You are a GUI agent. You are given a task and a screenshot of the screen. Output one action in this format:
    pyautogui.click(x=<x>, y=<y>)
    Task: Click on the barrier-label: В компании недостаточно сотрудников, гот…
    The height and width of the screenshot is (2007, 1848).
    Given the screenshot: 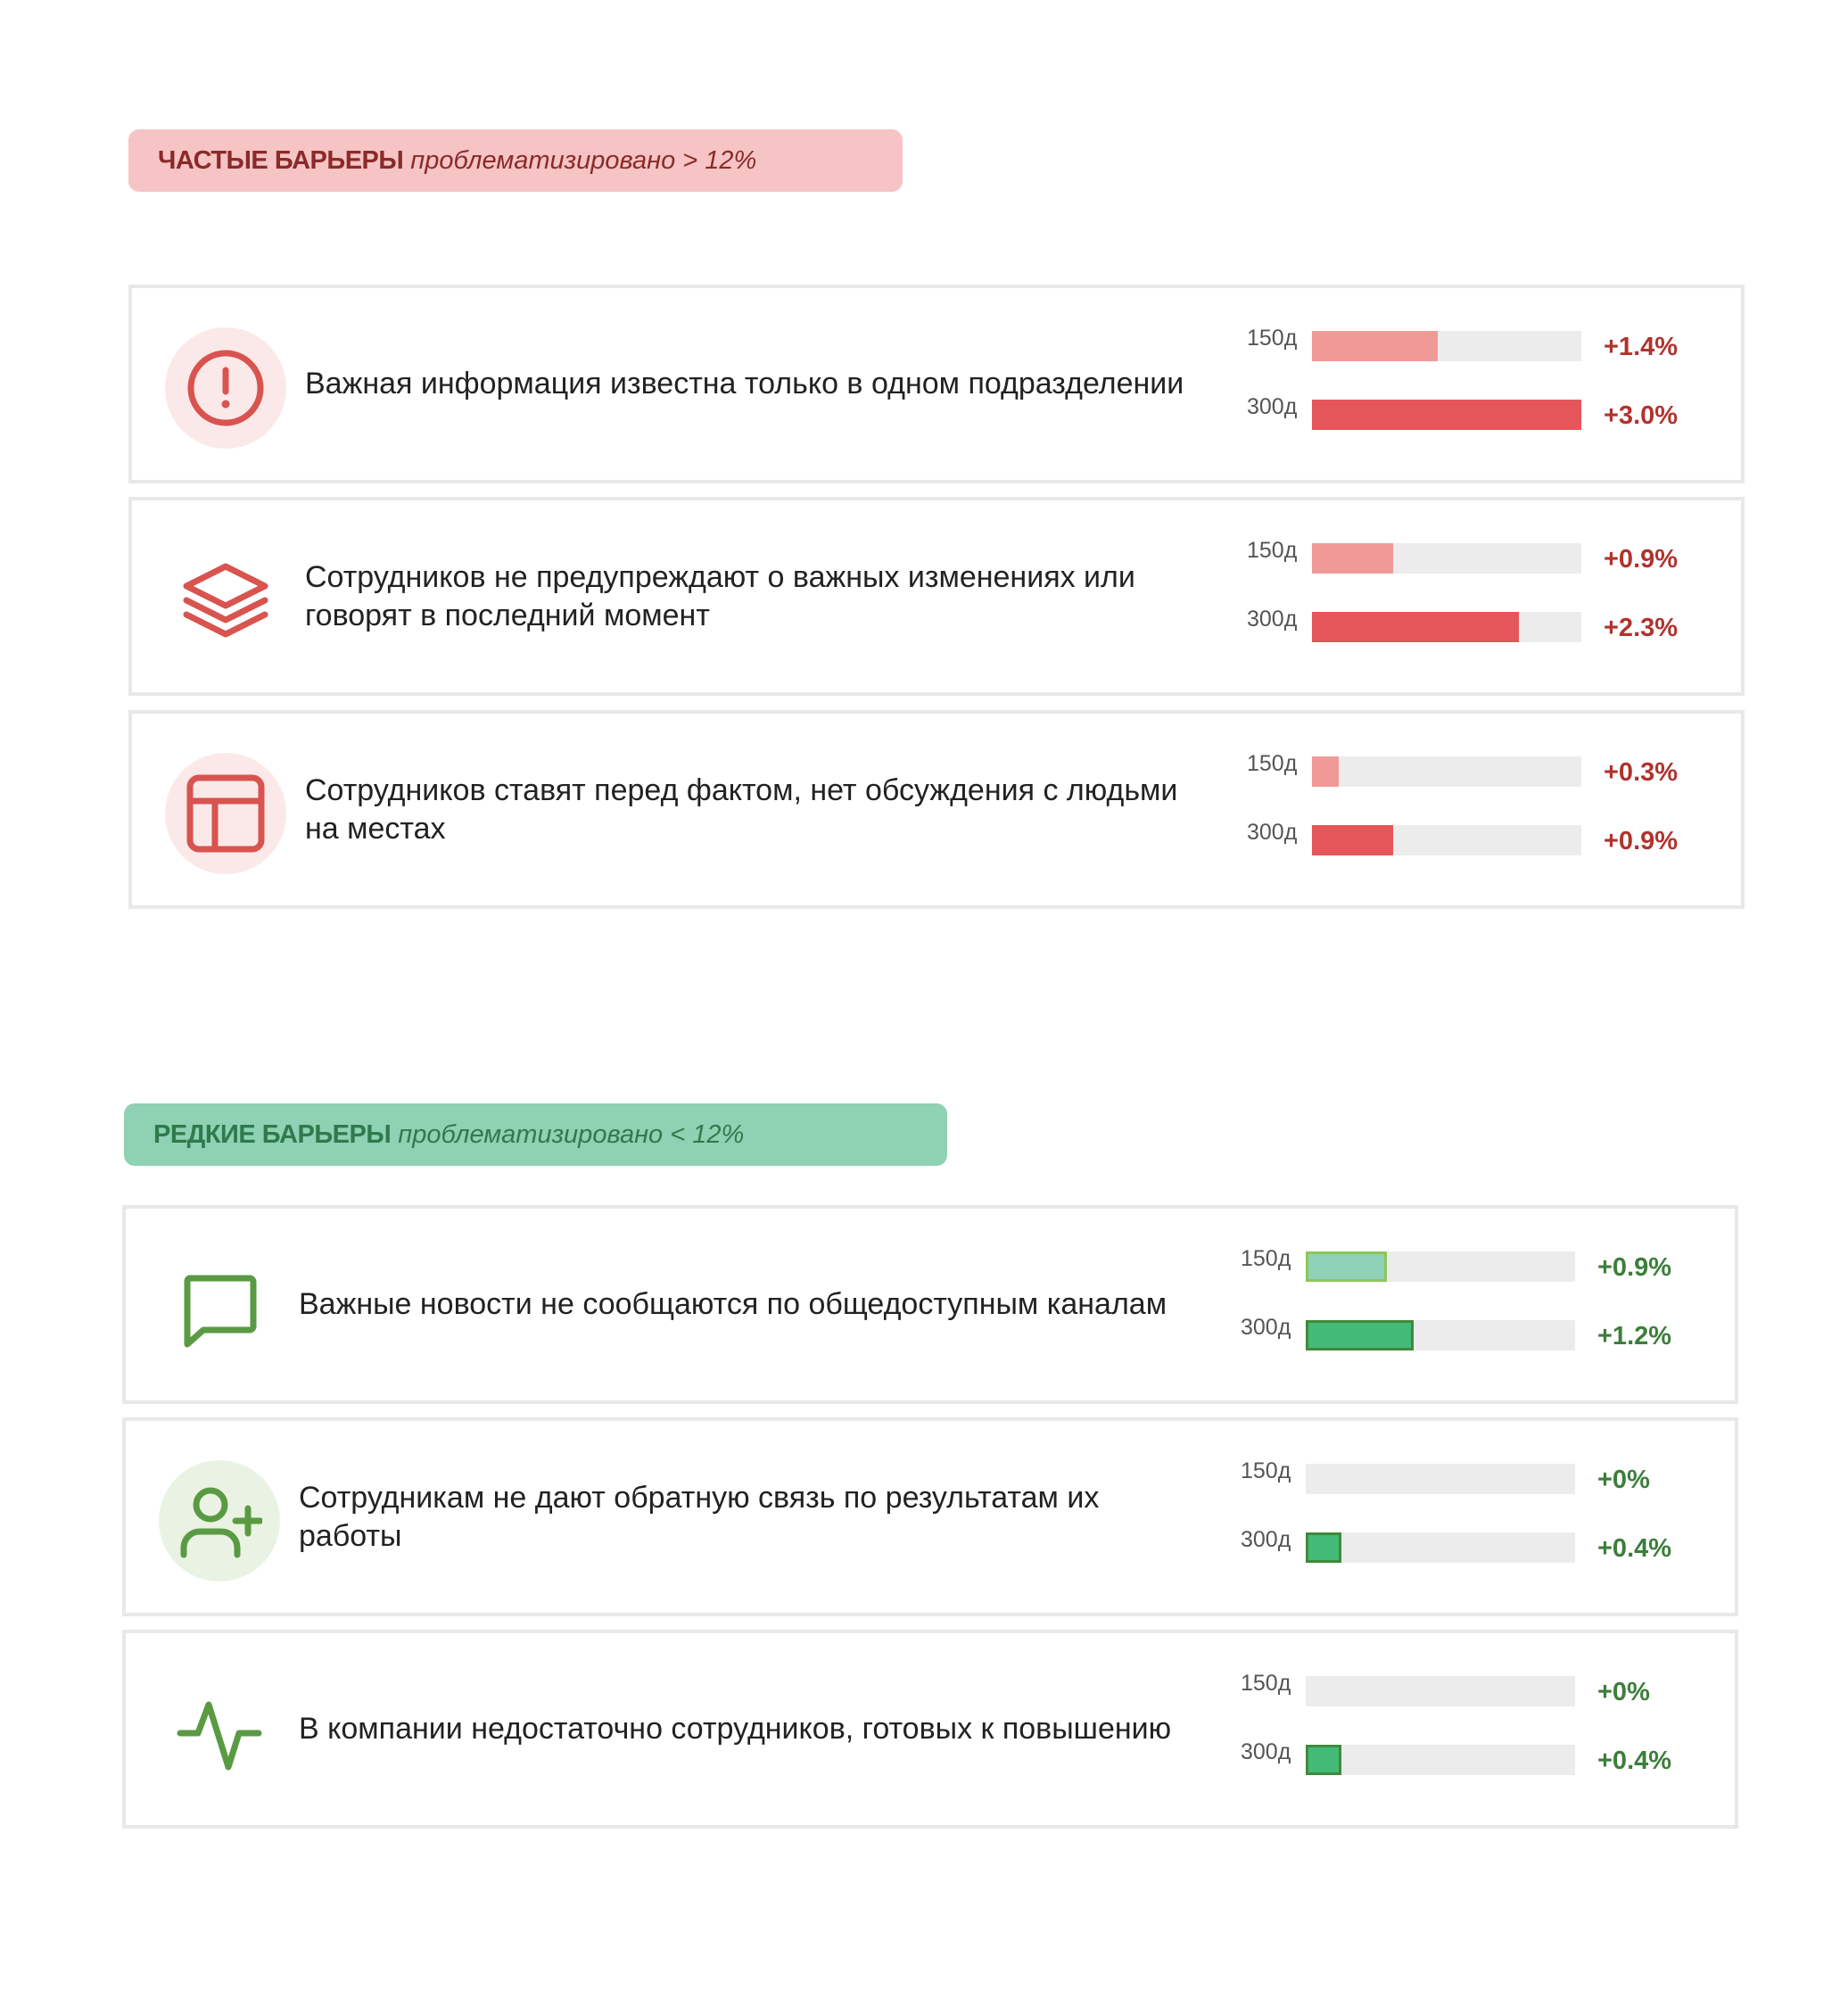 What is the action you would take?
    pyautogui.click(x=735, y=1729)
    